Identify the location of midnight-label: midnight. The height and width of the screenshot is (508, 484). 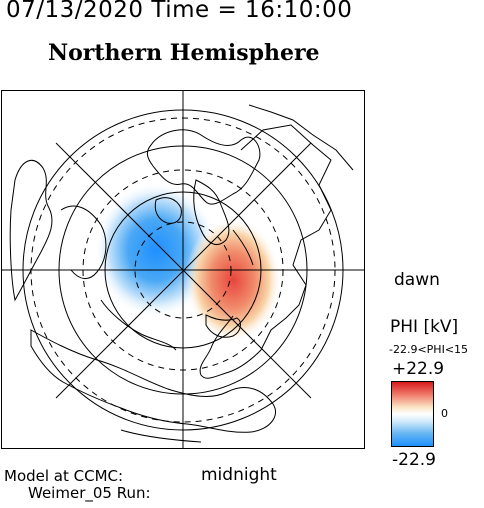
(239, 475).